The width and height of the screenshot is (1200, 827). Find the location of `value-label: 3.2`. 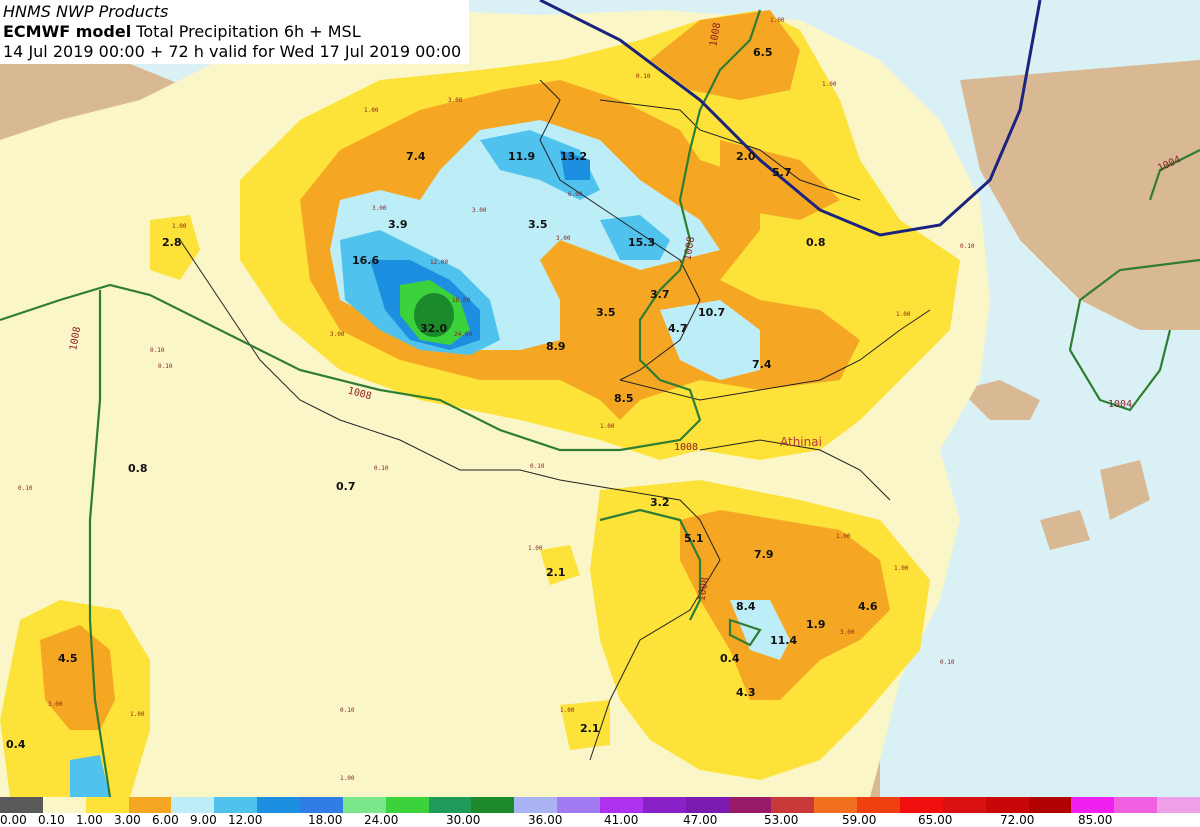

value-label: 3.2 is located at coordinates (660, 502).